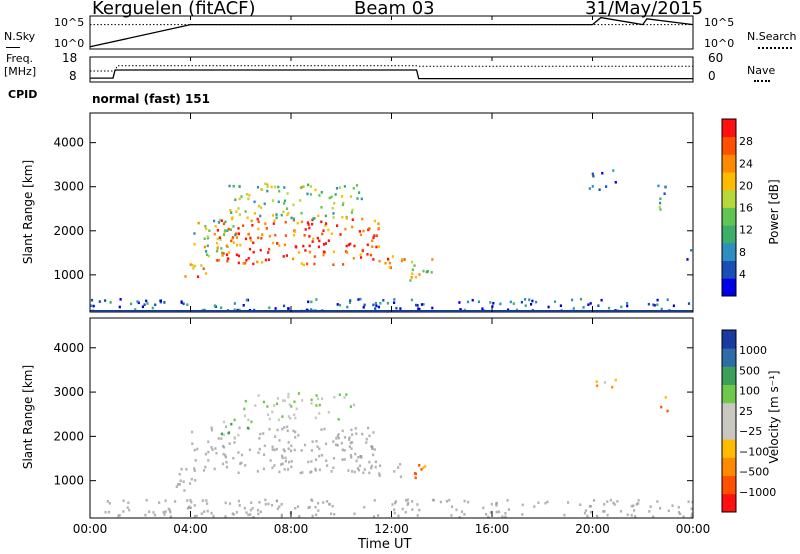  What do you see at coordinates (746, 185) in the screenshot?
I see `power-colorbar-tick: 20` at bounding box center [746, 185].